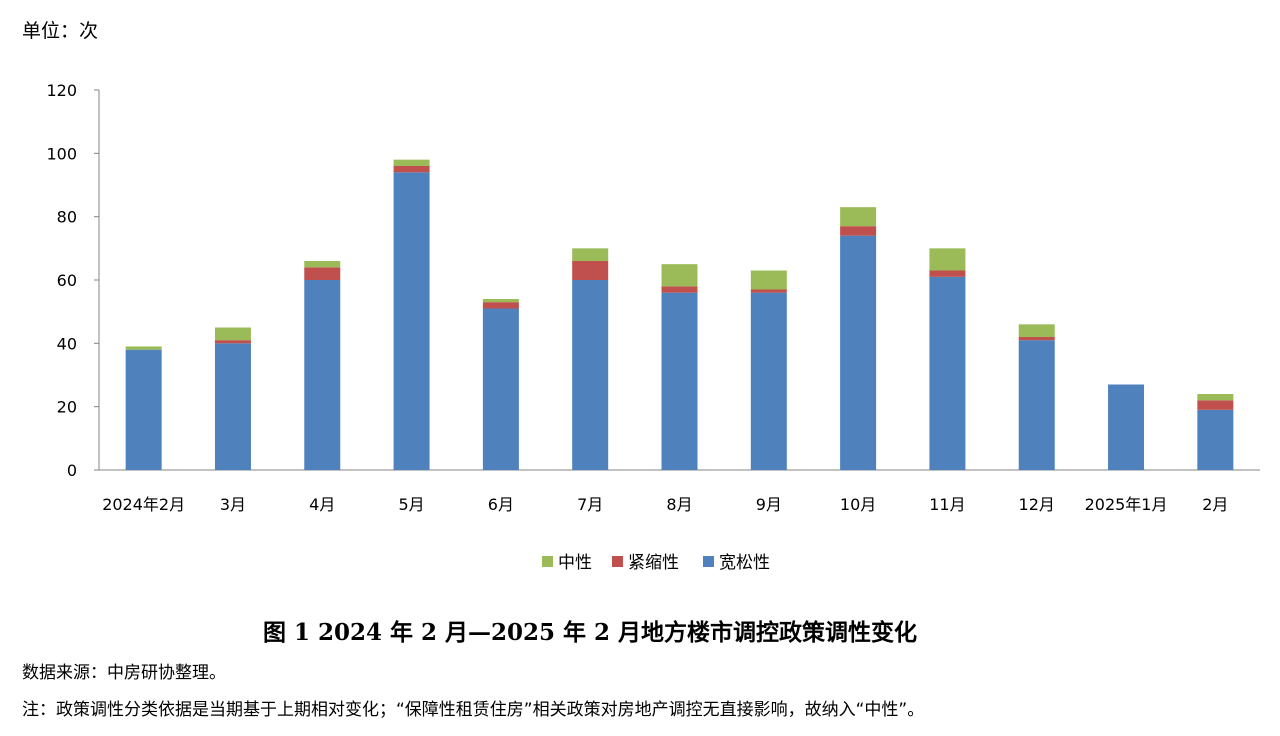  What do you see at coordinates (411, 504) in the screenshot?
I see `x-tick-label: 5月` at bounding box center [411, 504].